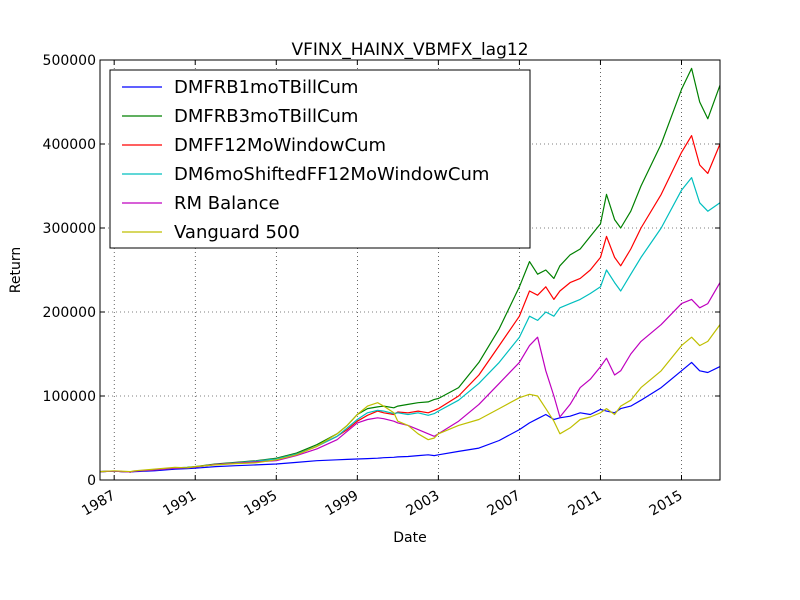  What do you see at coordinates (16, 270) in the screenshot?
I see `y-axis-label: Return` at bounding box center [16, 270].